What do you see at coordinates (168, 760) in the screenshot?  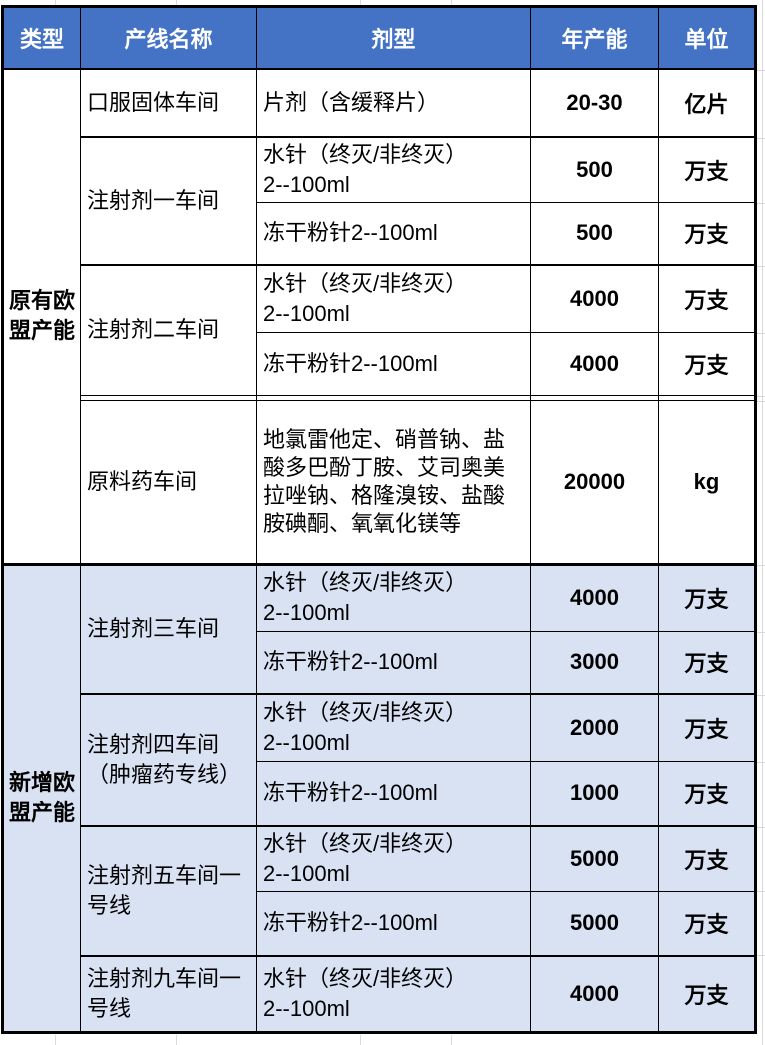 I see `line-name-cell: 注射剂四车间 （肿瘤药专线）` at bounding box center [168, 760].